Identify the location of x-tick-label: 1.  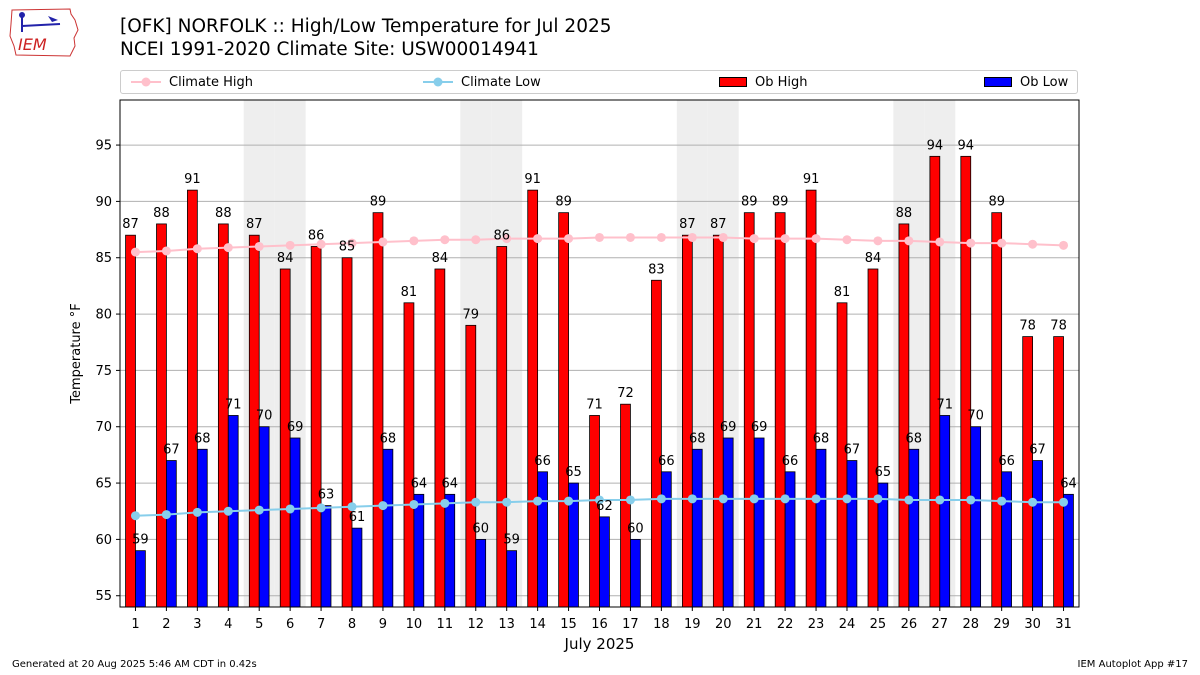
(135, 624).